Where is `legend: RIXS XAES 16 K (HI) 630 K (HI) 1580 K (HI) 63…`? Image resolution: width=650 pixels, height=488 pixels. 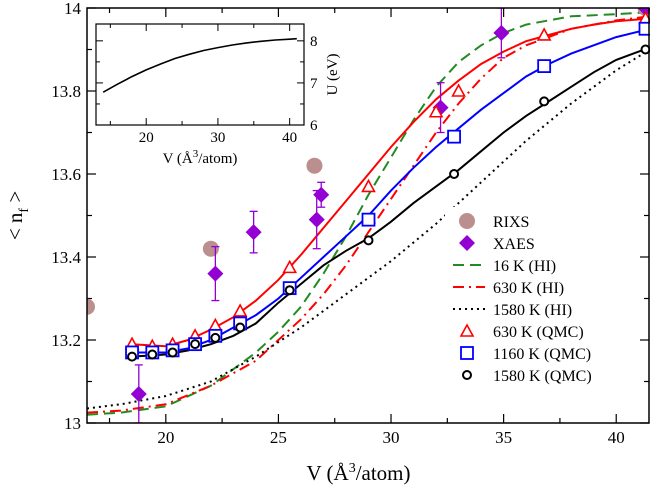
legend: RIXS XAES 16 K (HI) 630 K (HI) 1580 K (HI) 63… is located at coordinates (541, 300).